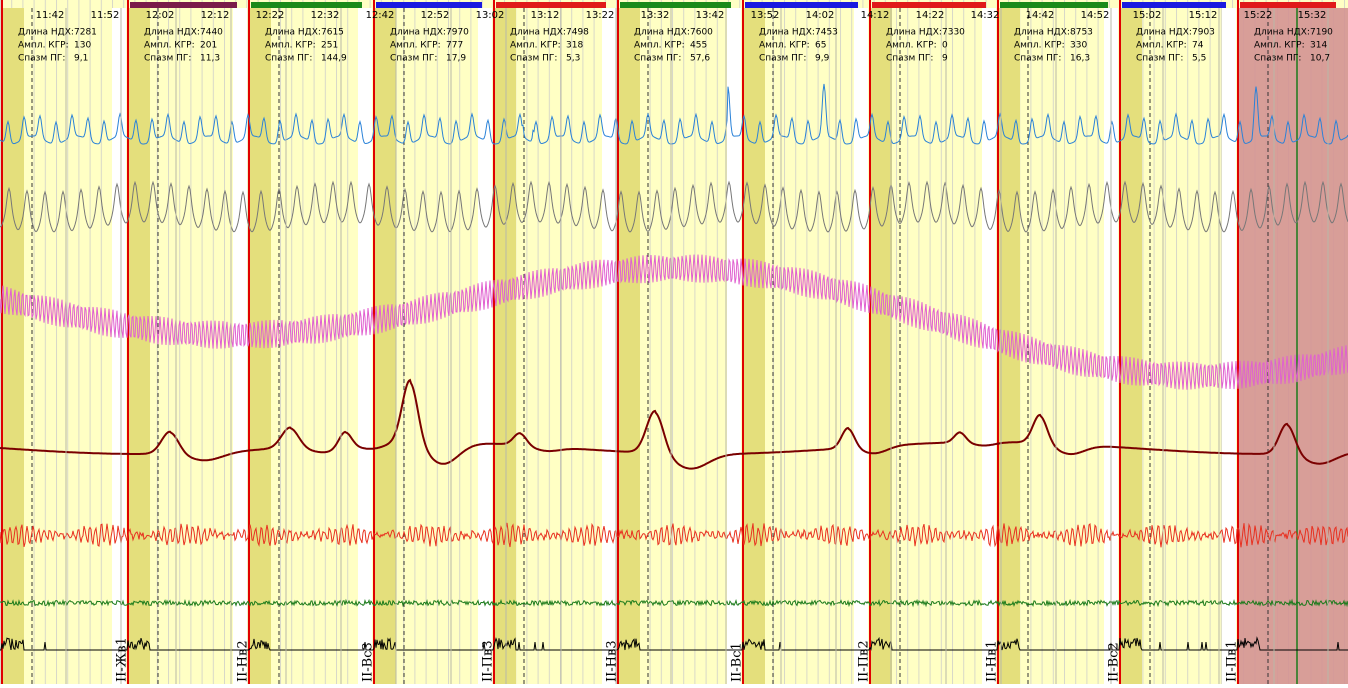 The image size is (1348, 688). Describe the element at coordinates (875, 15) in the screenshot. I see `time-label: 14:12` at that location.